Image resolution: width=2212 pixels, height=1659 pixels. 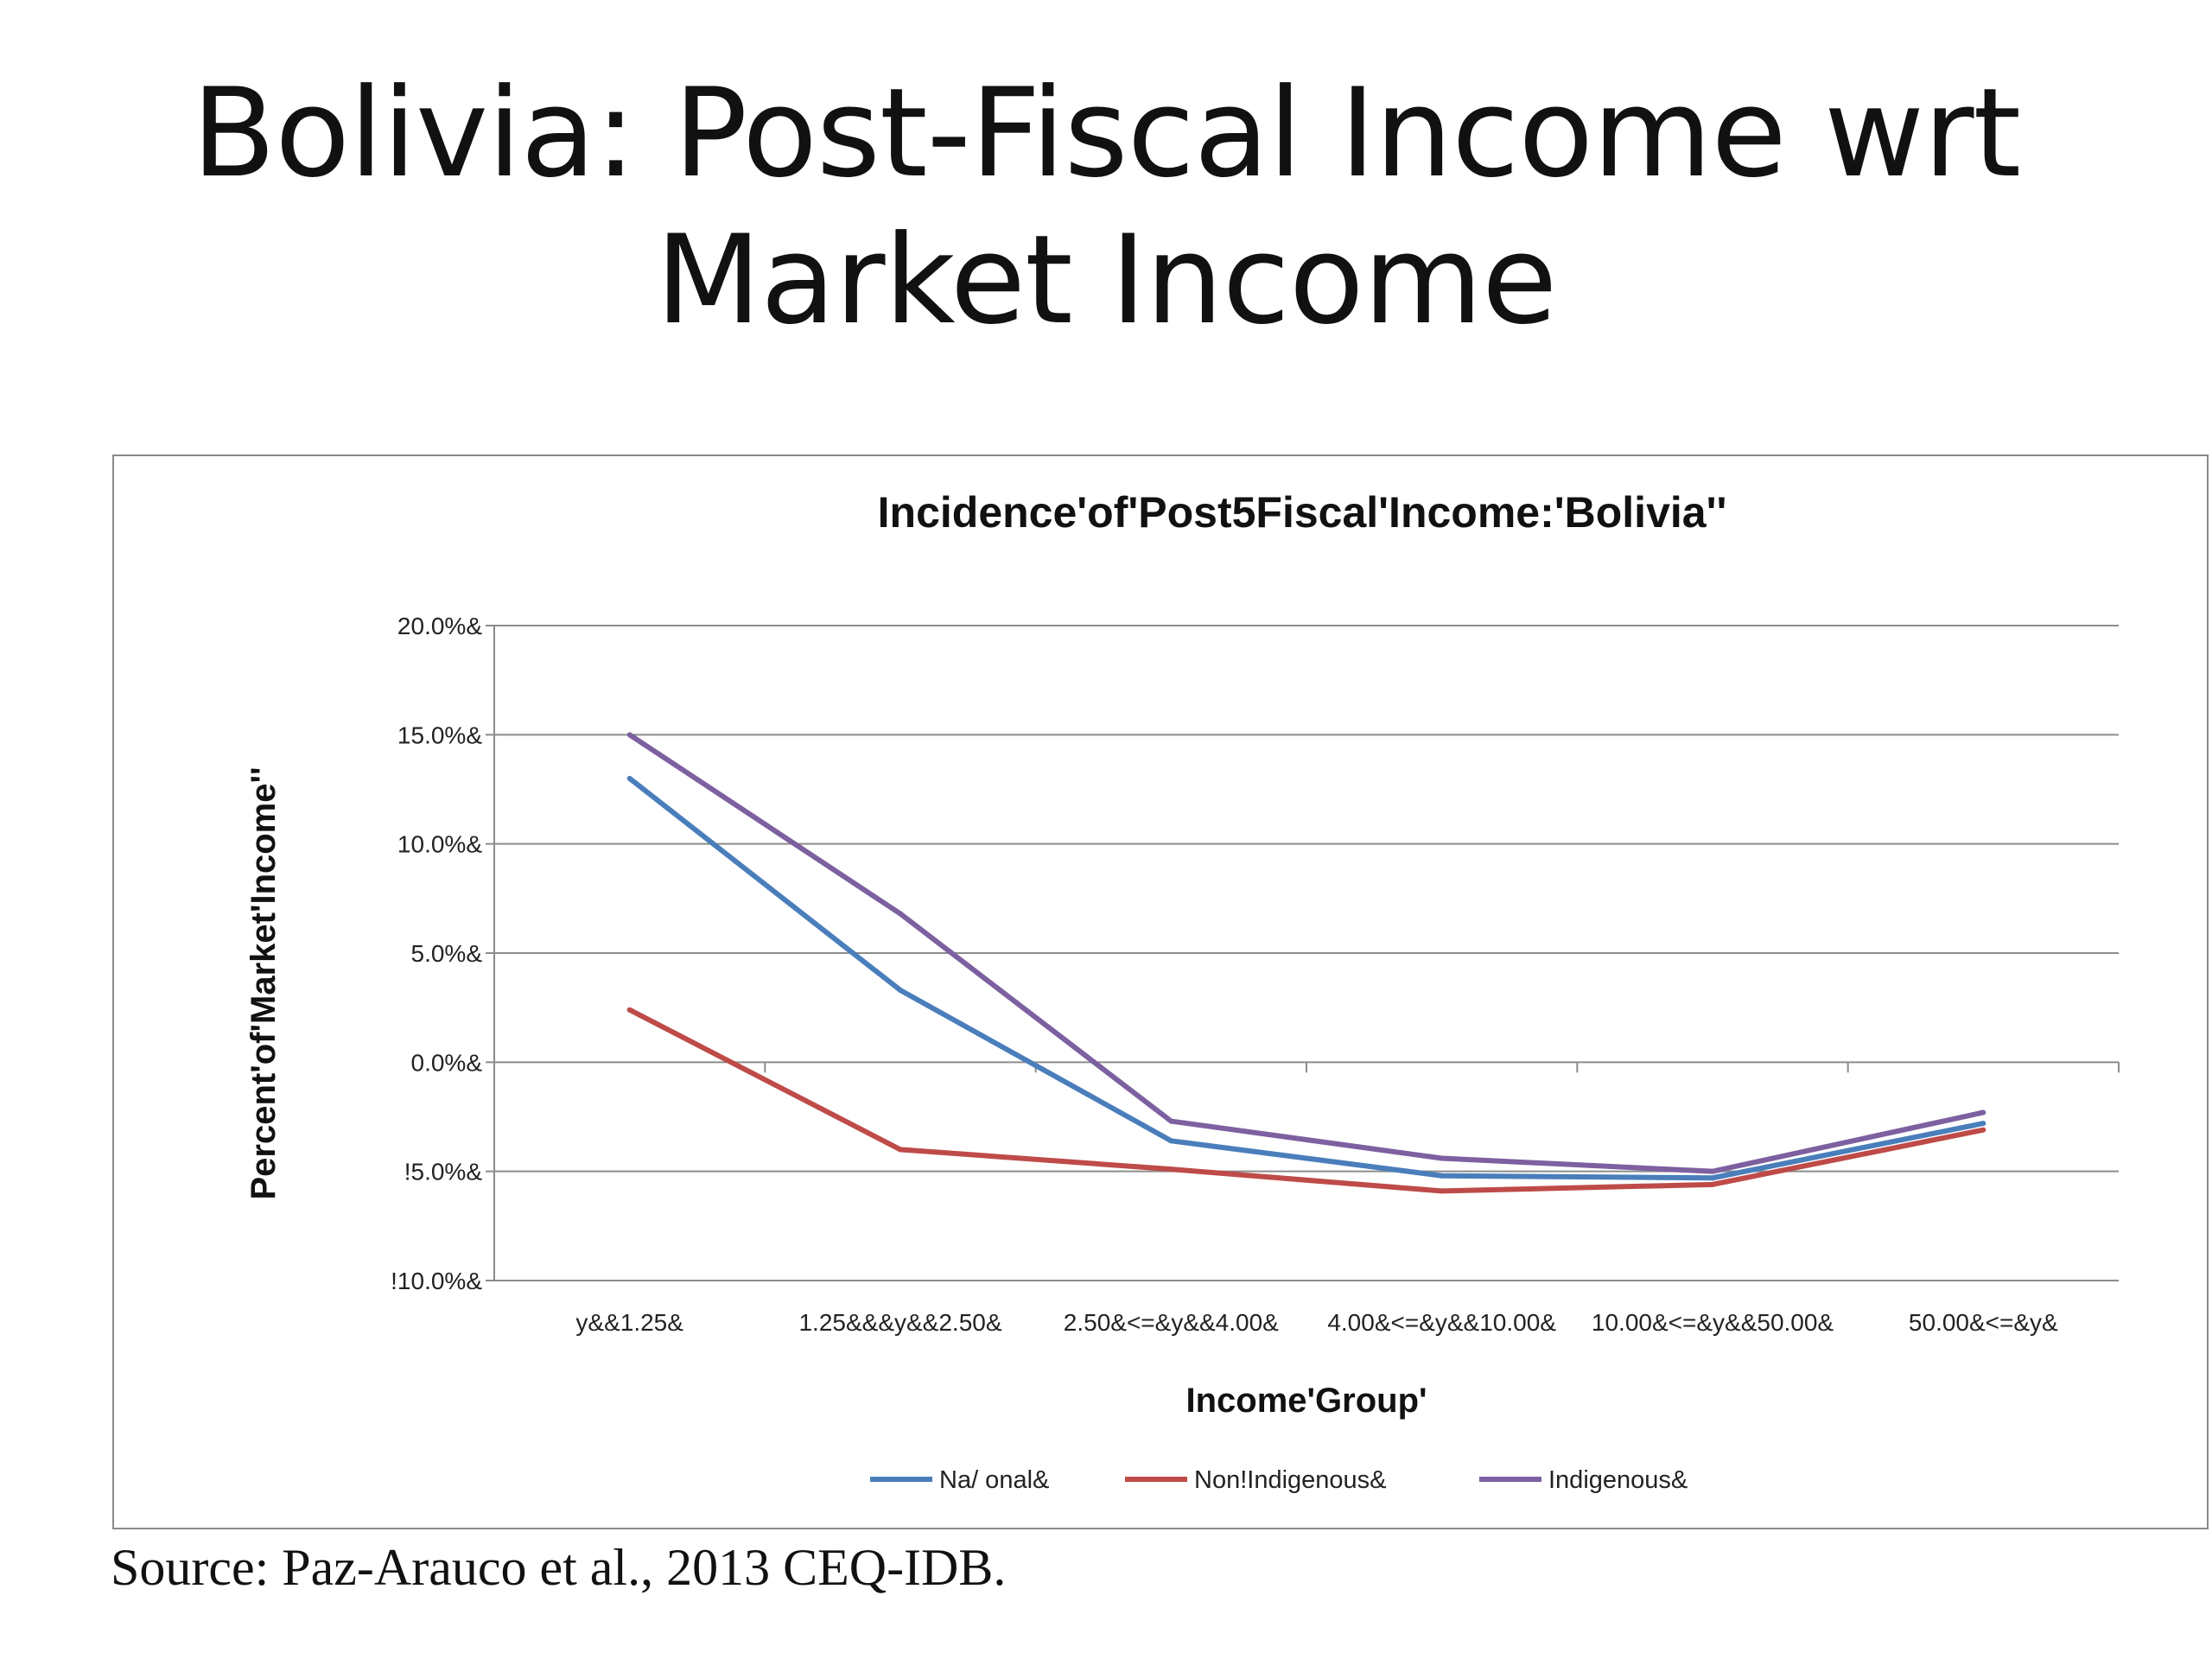 I want to click on x-axis-title: Income'Group', so click(x=1306, y=1401).